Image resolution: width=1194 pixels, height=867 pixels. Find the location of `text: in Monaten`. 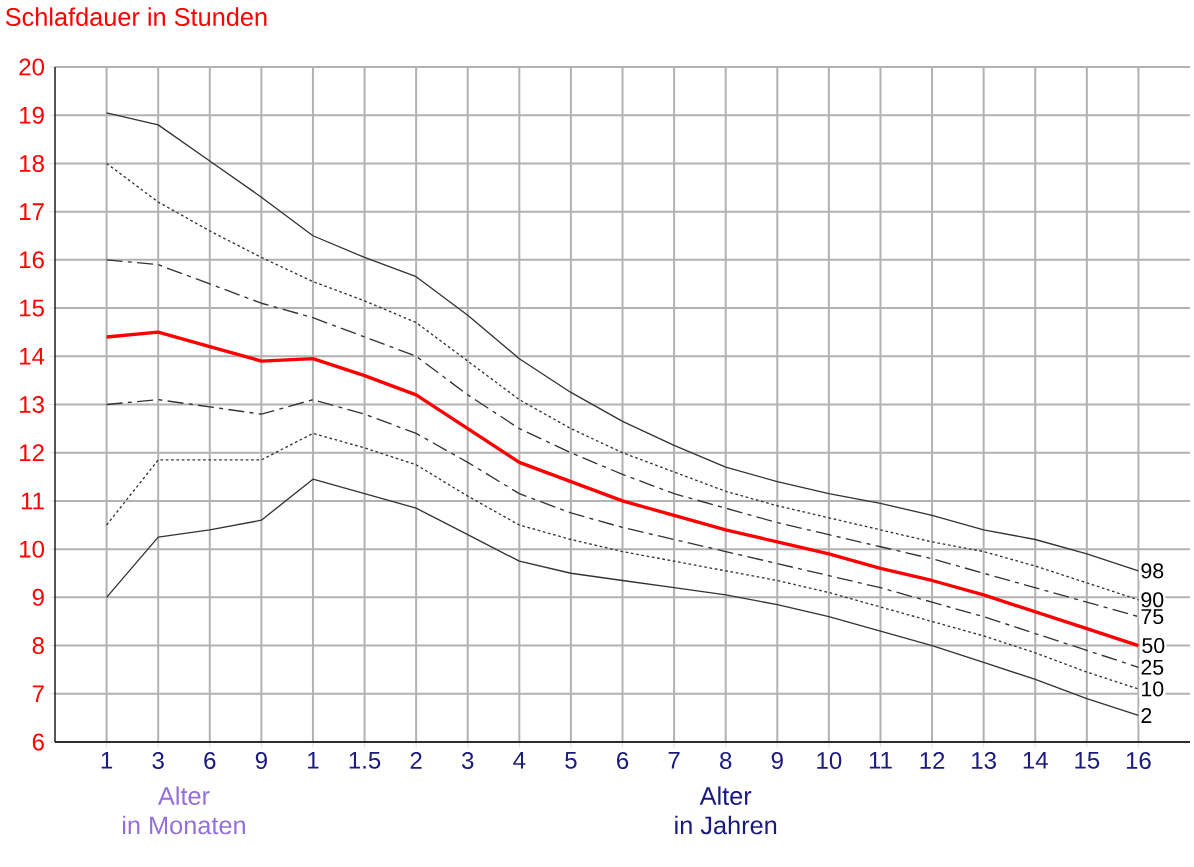

text: in Monaten is located at coordinates (184, 825).